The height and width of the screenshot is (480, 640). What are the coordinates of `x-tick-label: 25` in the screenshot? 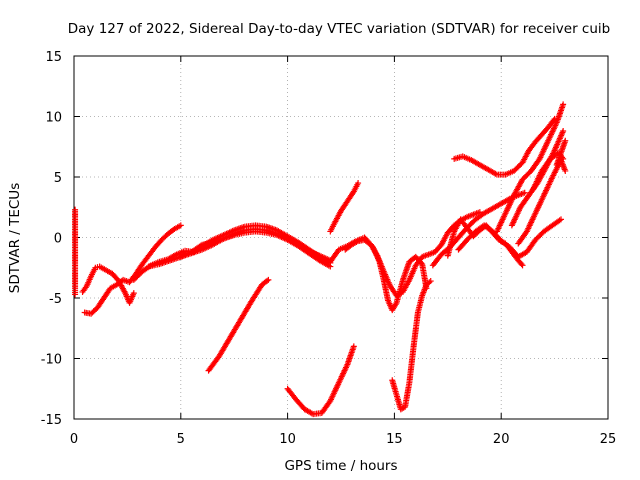 It's located at (608, 439).